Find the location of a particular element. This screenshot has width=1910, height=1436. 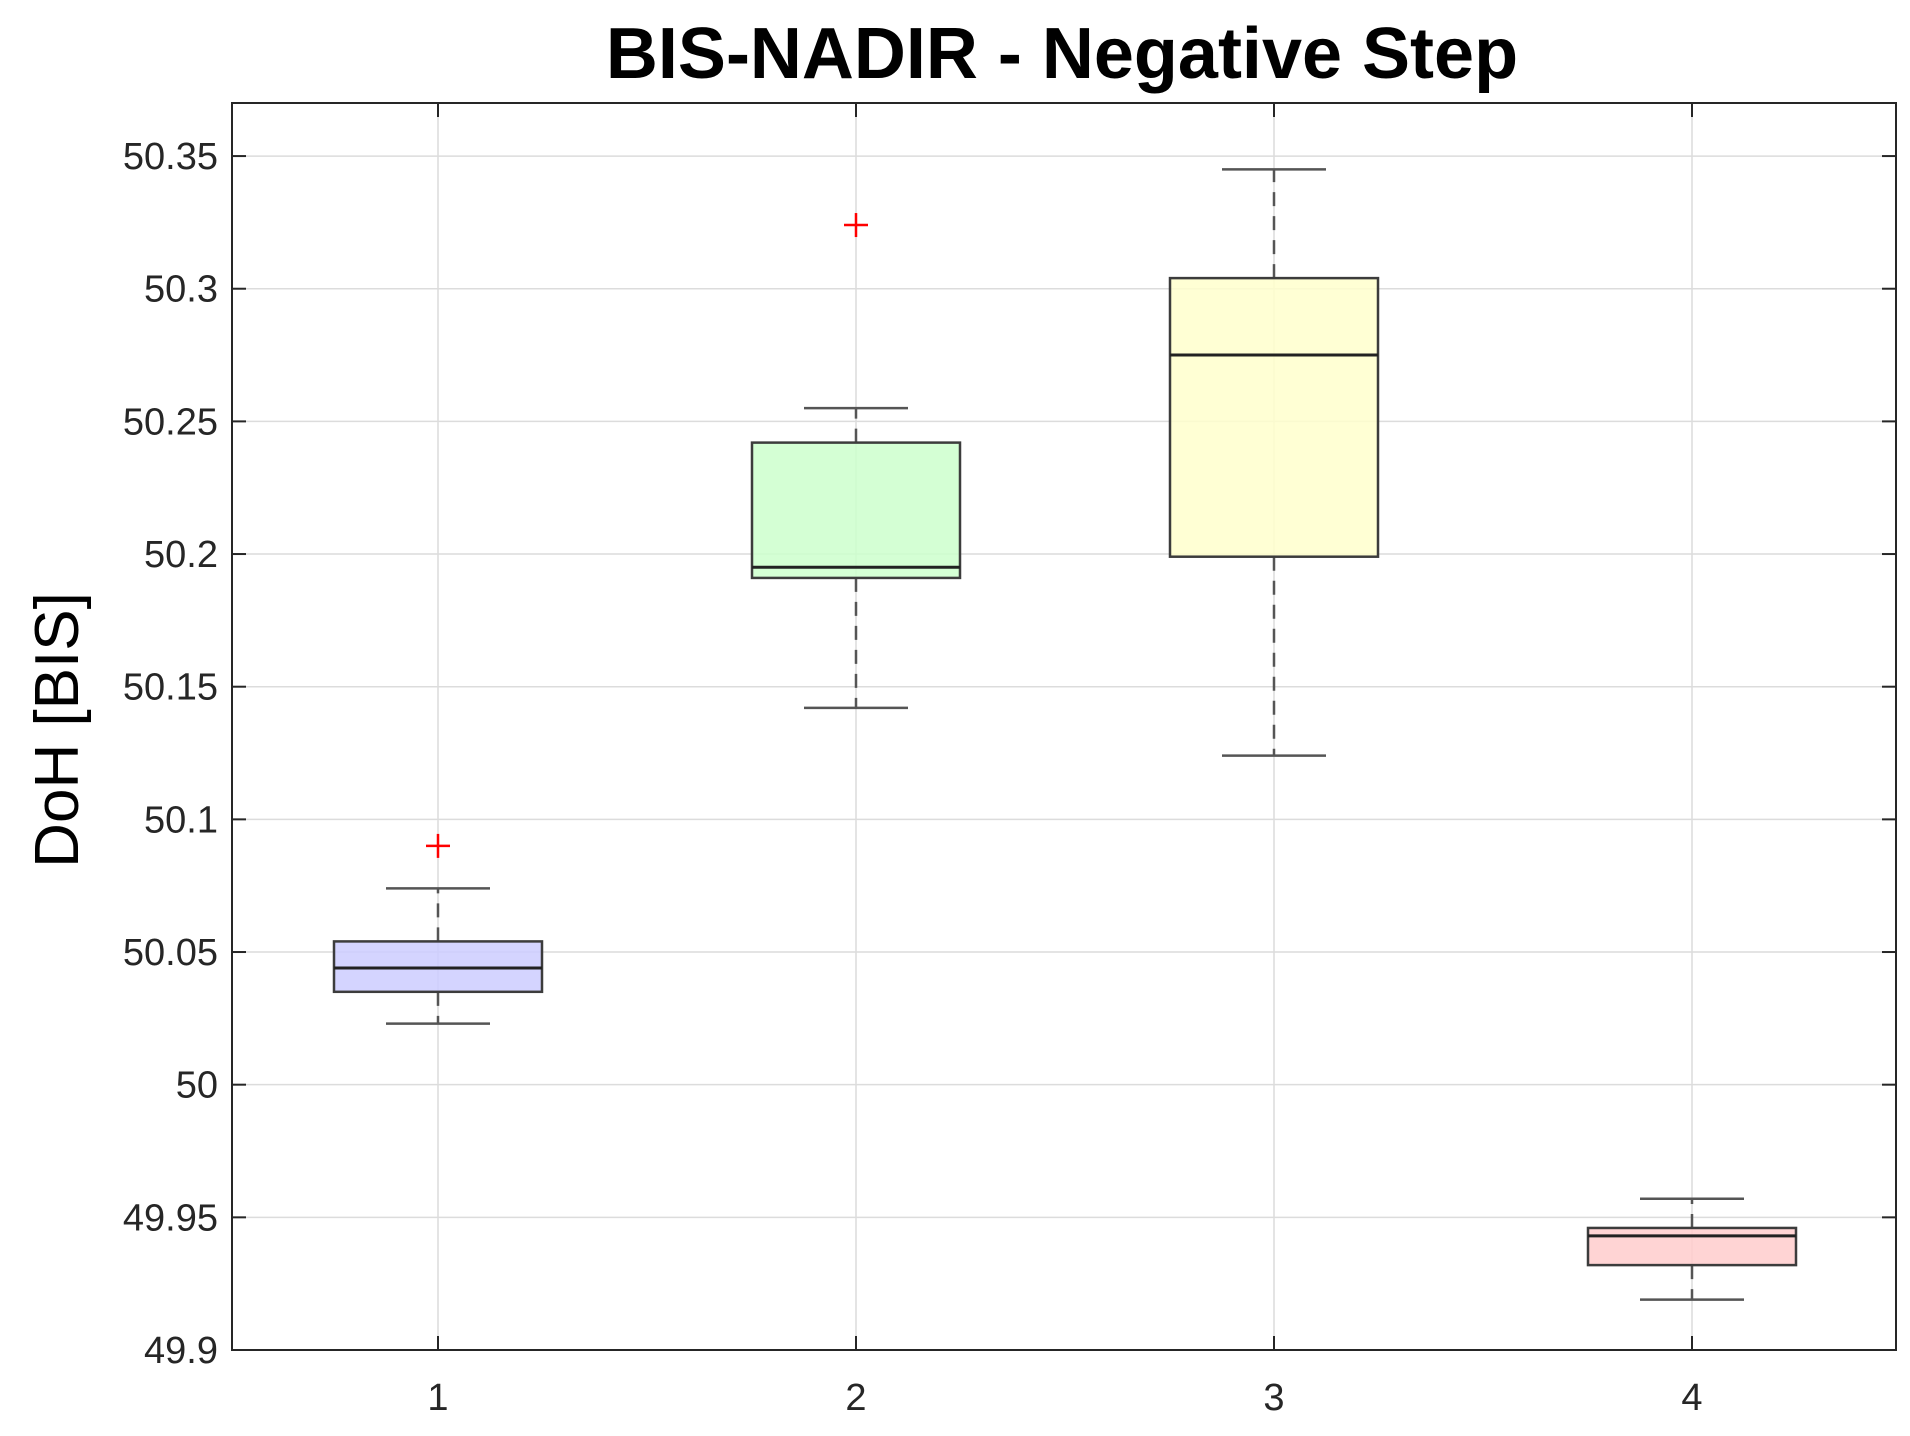

y-tick-label: 50.35 is located at coordinates (170, 157).